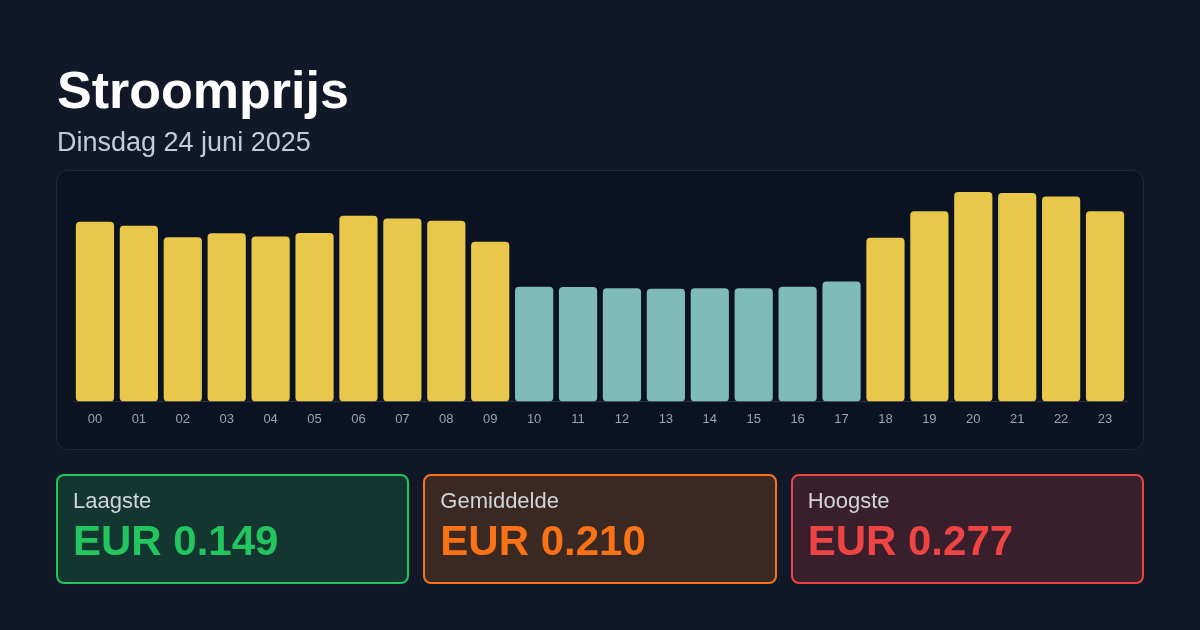 The image size is (1200, 630). I want to click on x-tick-label: 17, so click(841, 418).